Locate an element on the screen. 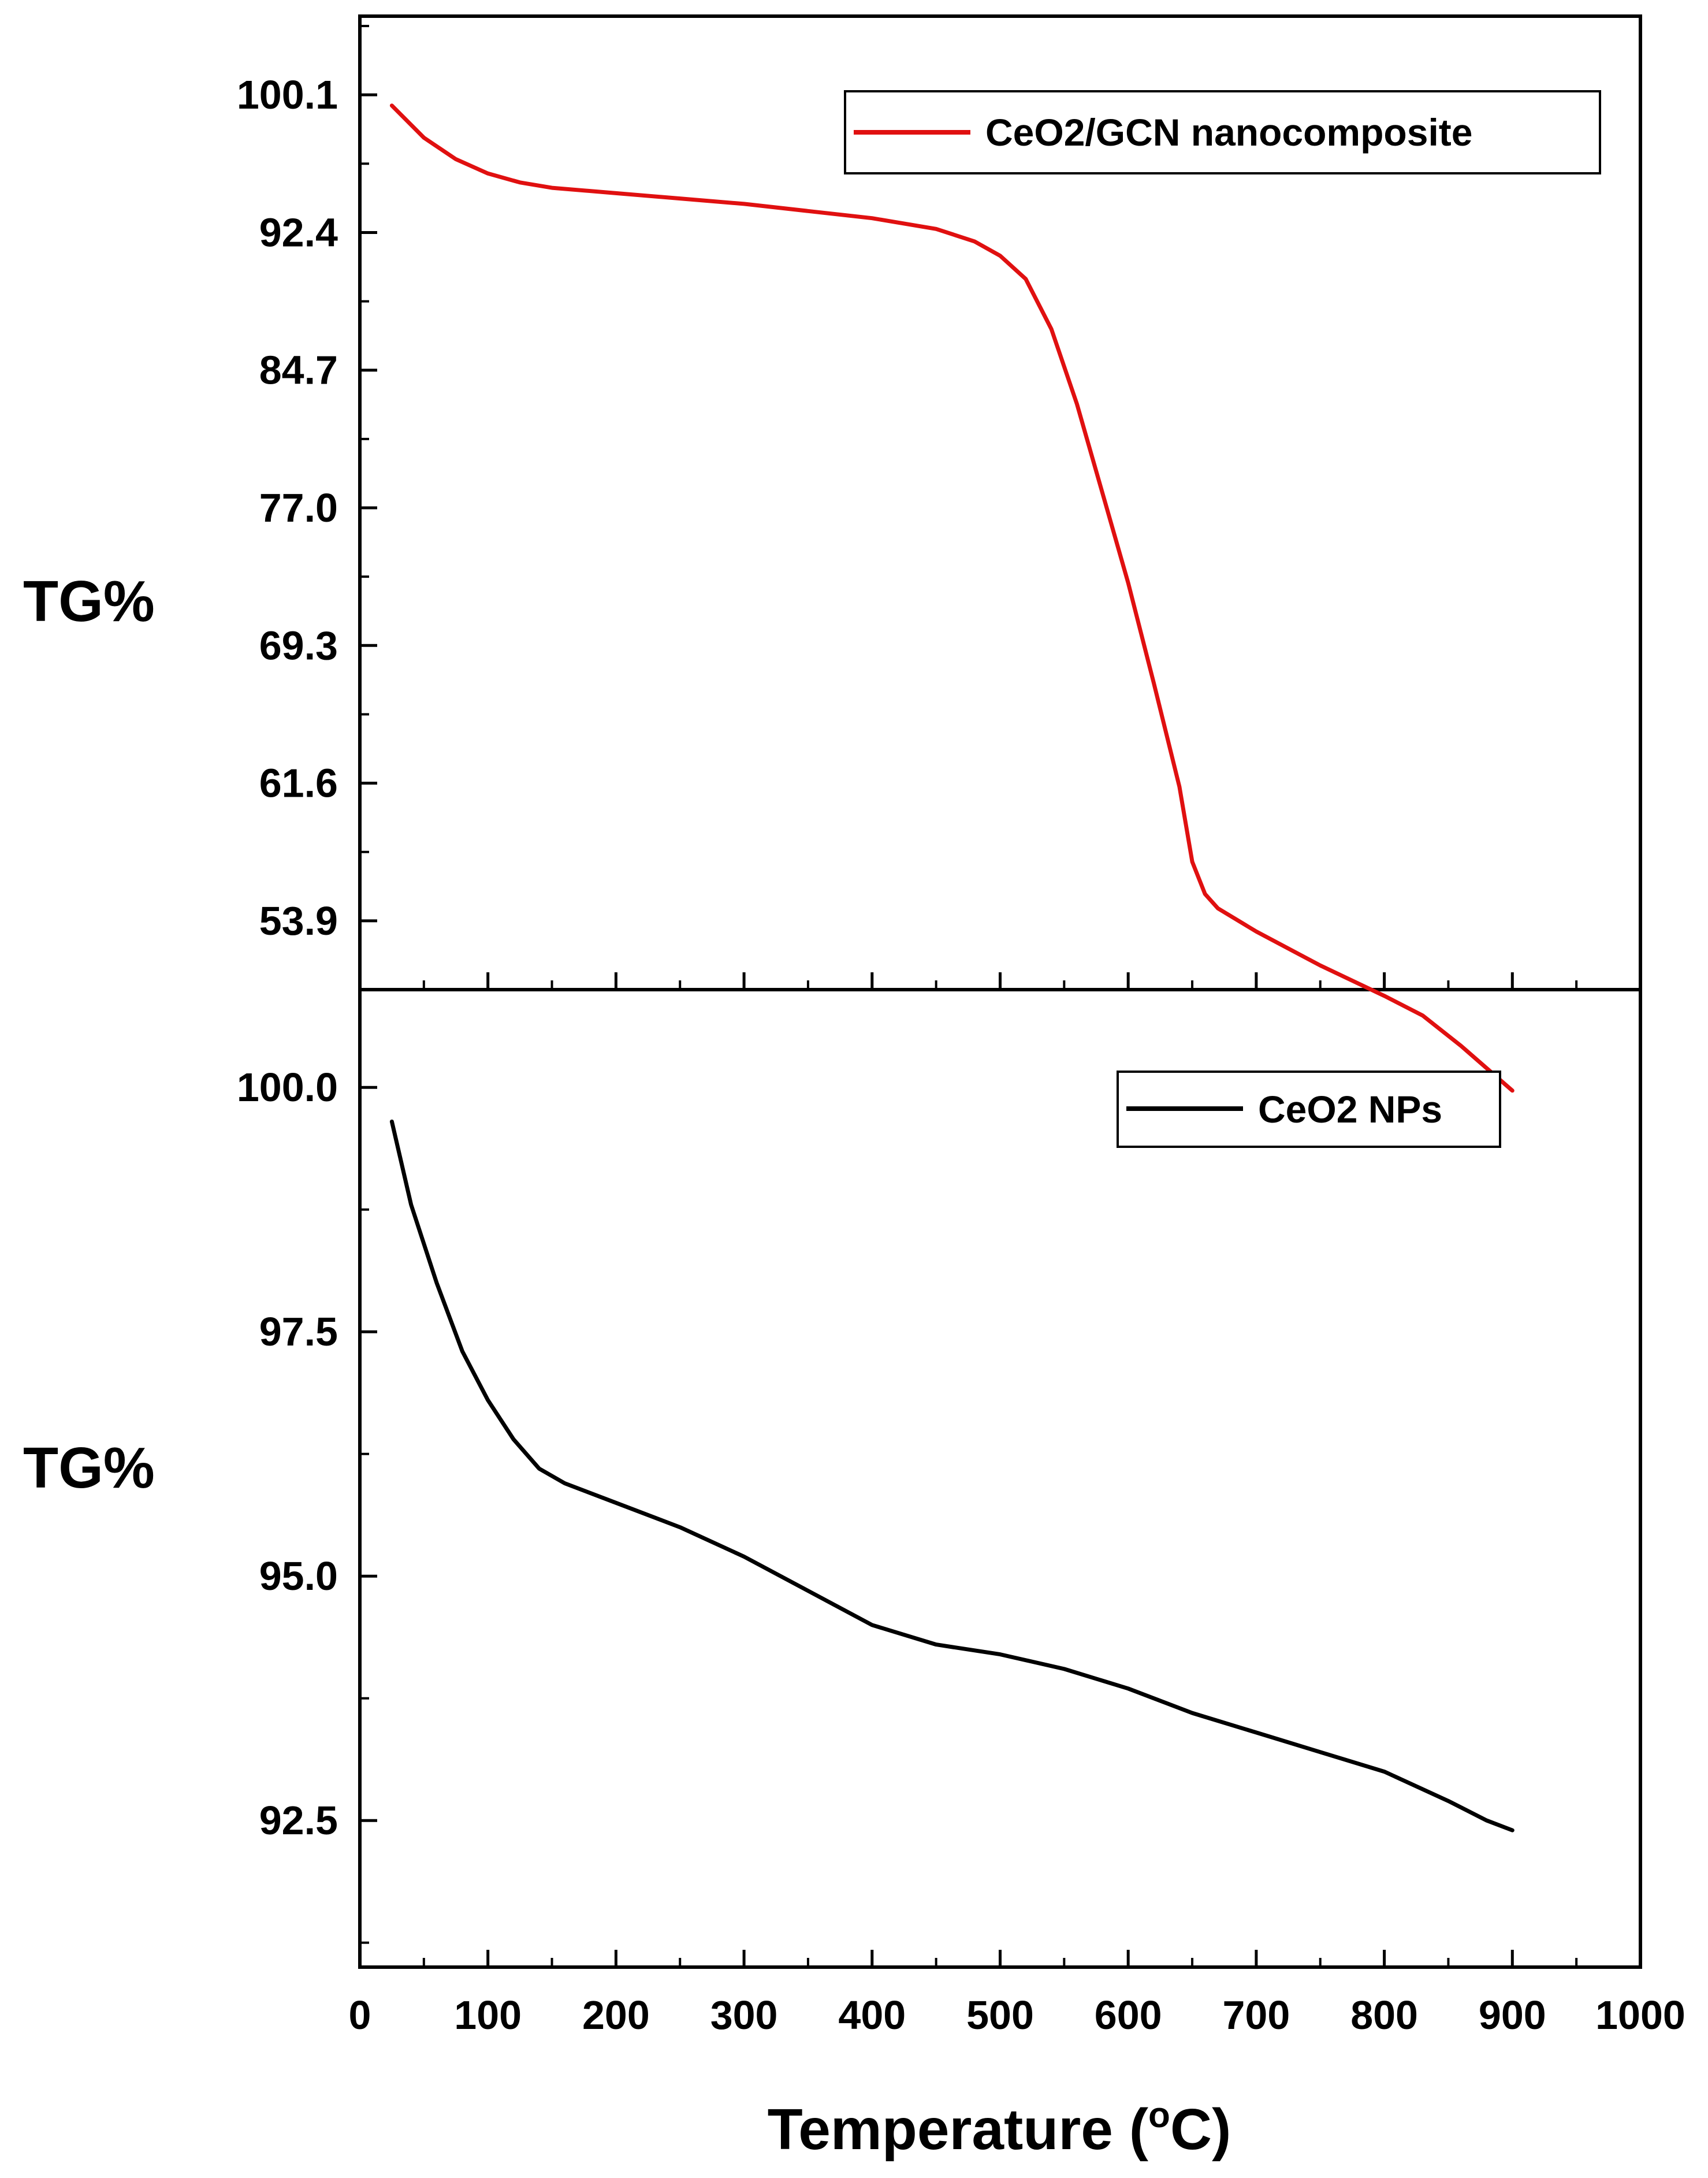 This screenshot has height=2178, width=1708. x-tick-label-6: 600 is located at coordinates (1128, 2016).